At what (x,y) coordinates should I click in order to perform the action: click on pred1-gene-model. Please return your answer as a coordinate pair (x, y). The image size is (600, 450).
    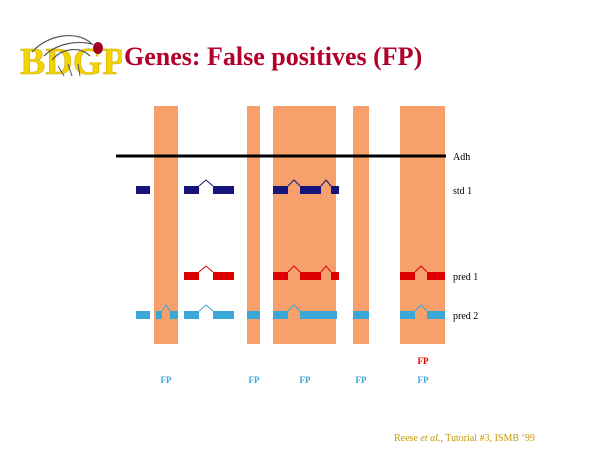
    Looking at the image, I should click on (314, 272).